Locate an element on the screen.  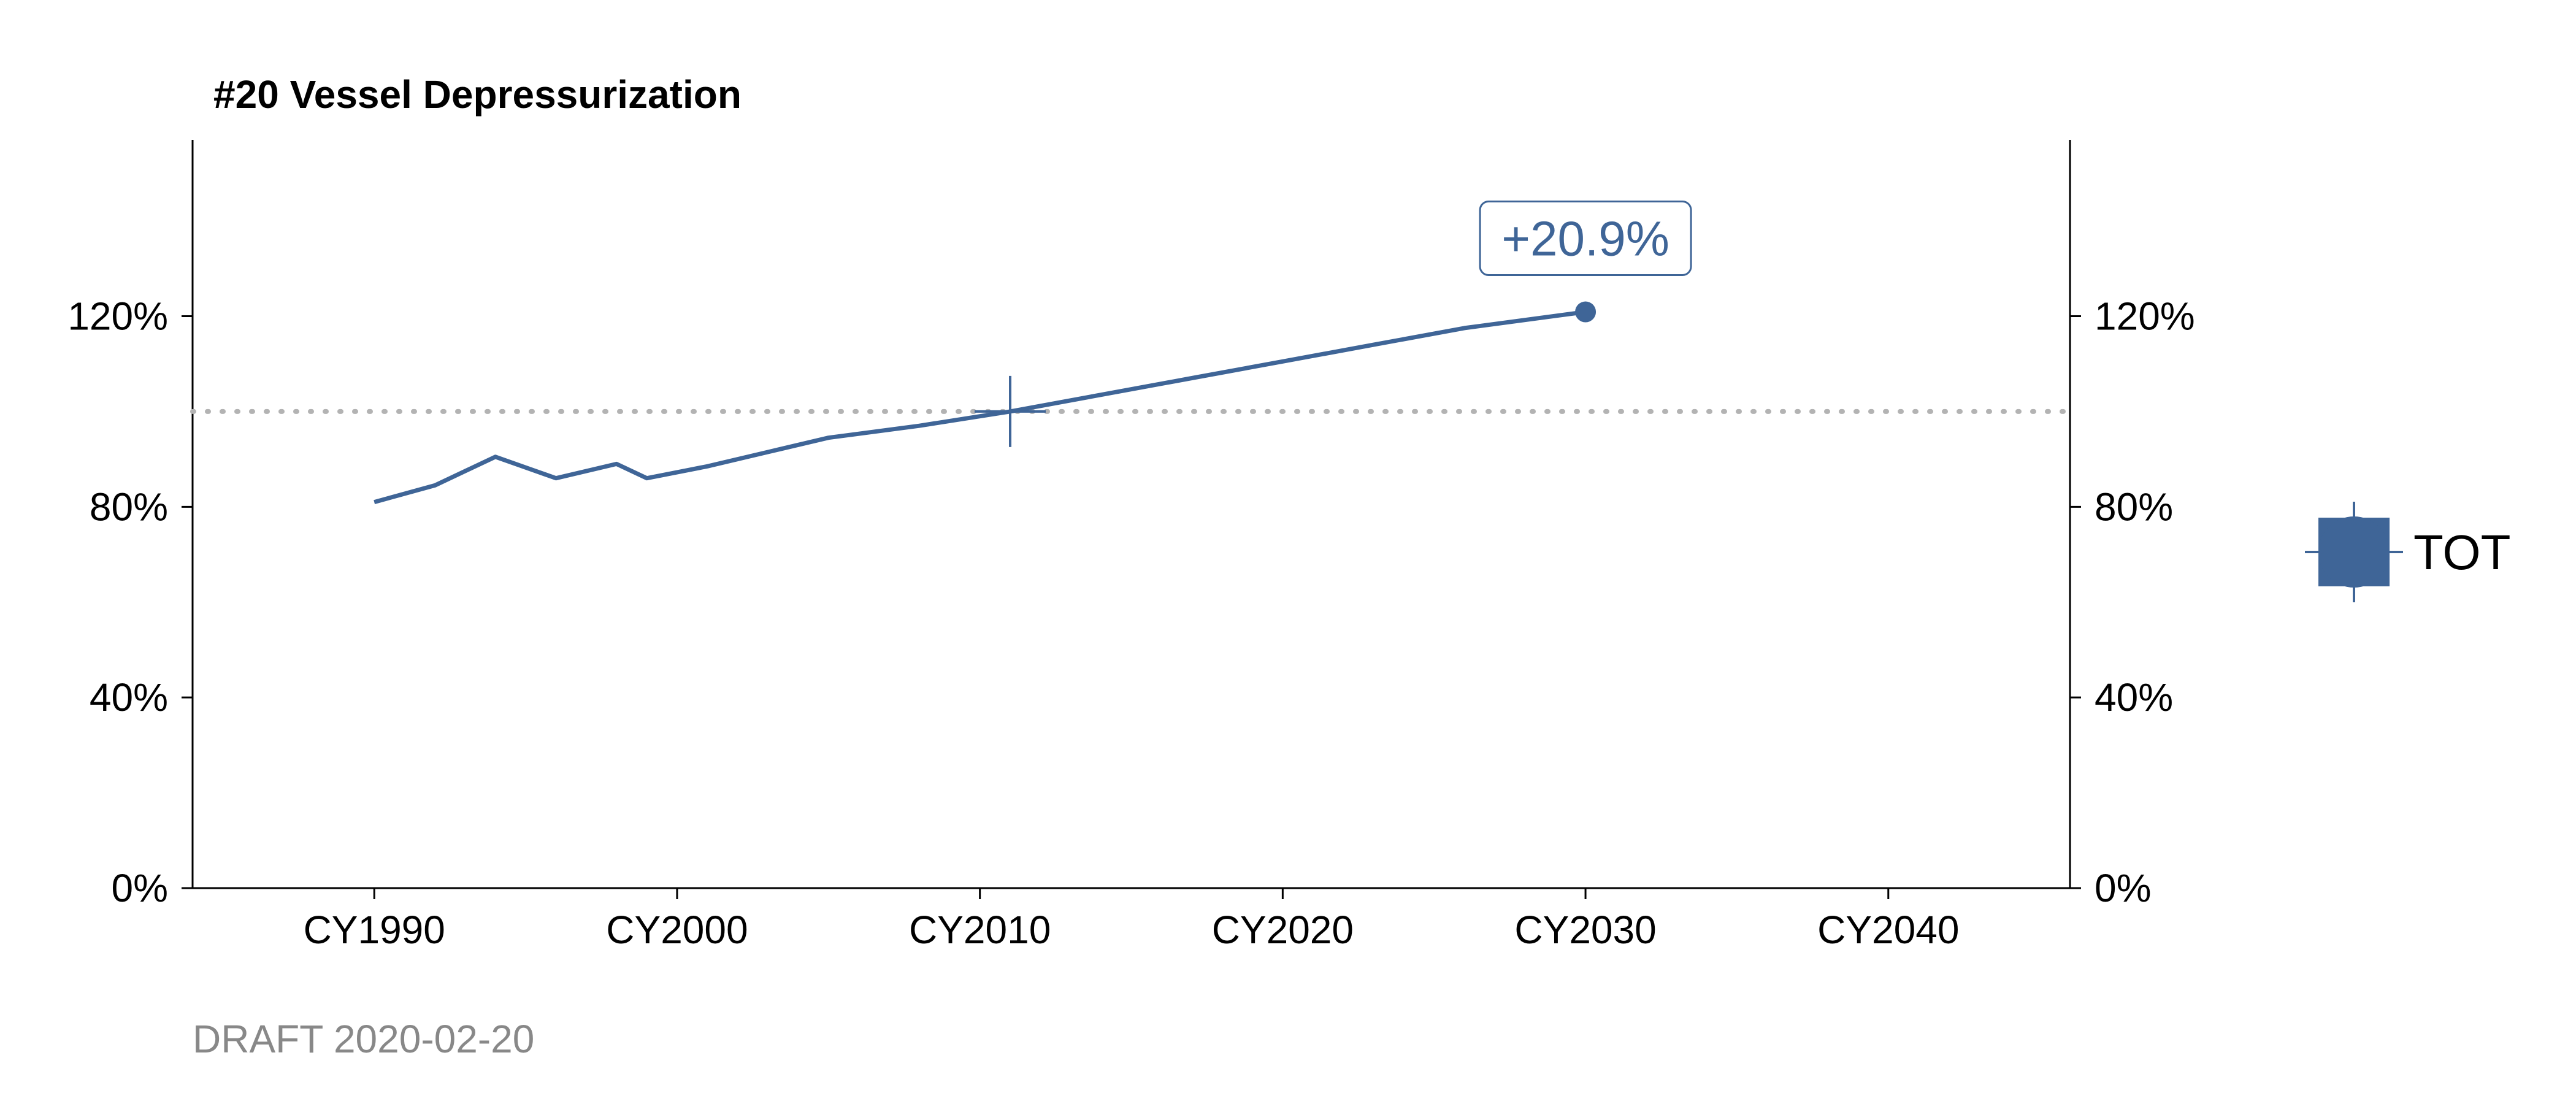
y-tick-label-right: 120% is located at coordinates (2145, 316).